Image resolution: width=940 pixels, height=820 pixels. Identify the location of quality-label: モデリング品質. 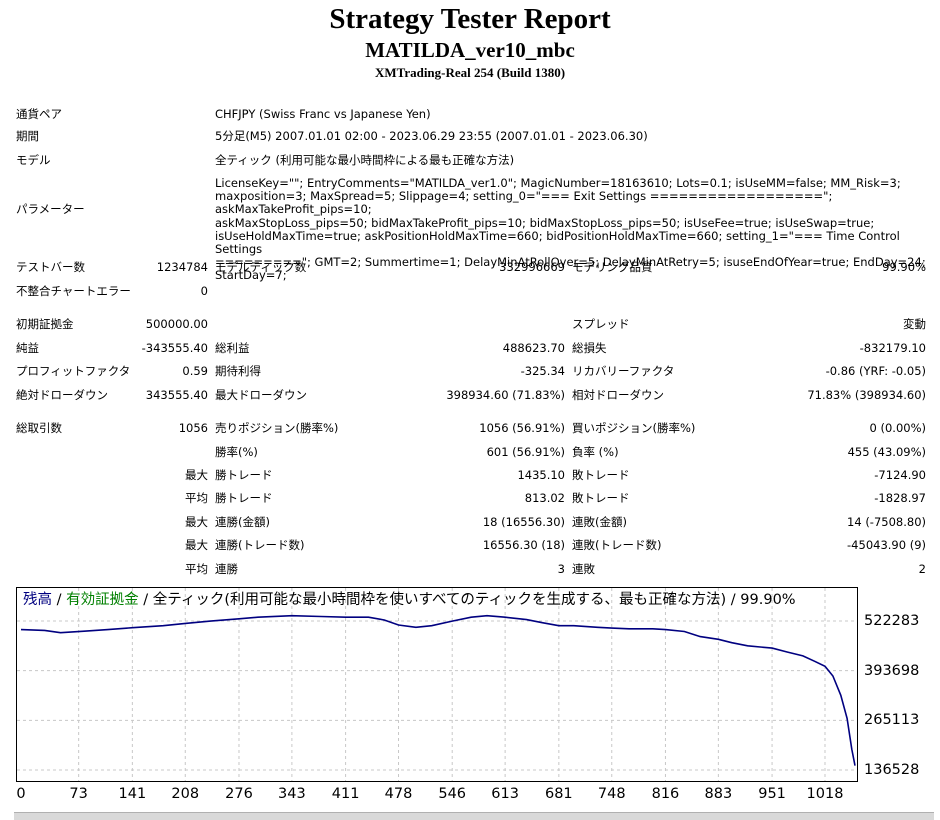
(612, 267).